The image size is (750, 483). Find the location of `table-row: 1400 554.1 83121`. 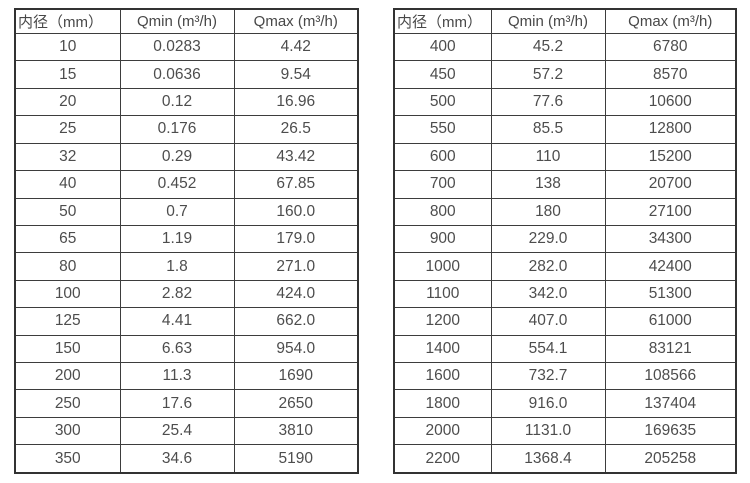

table-row: 1400 554.1 83121 is located at coordinates (565, 349).